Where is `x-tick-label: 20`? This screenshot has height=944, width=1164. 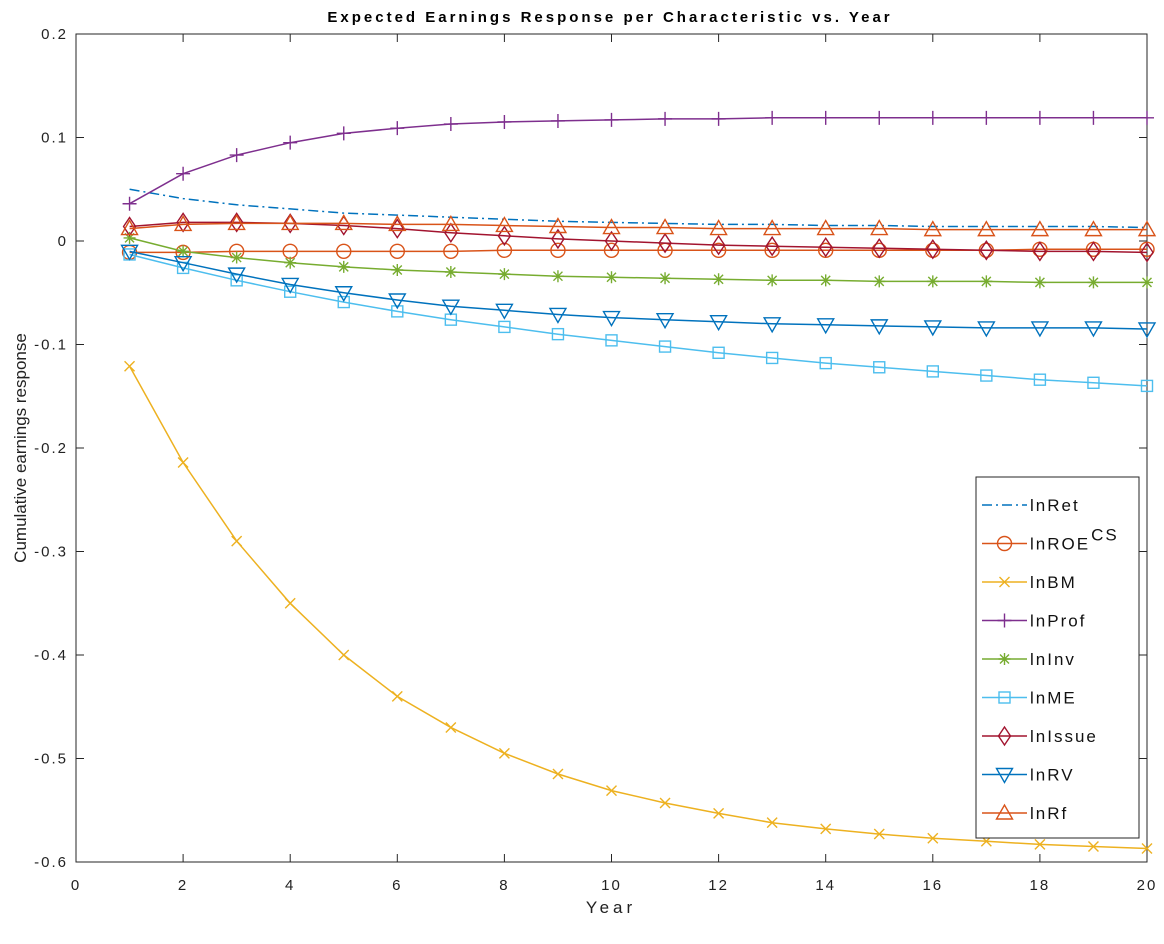 x-tick-label: 20 is located at coordinates (1147, 885).